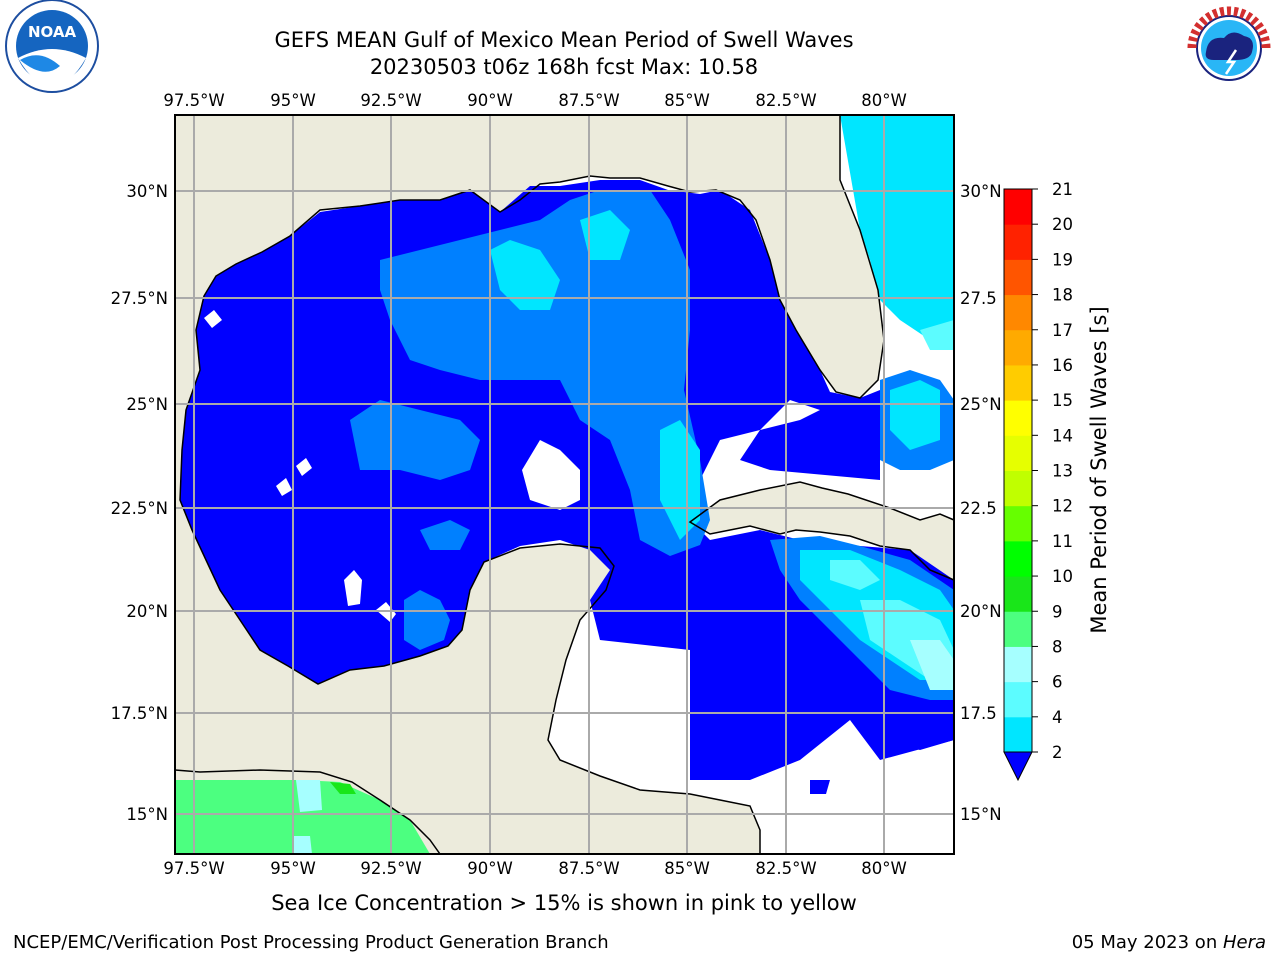 This screenshot has height=960, width=1280. I want to click on lat-label: 22.5, so click(978, 508).